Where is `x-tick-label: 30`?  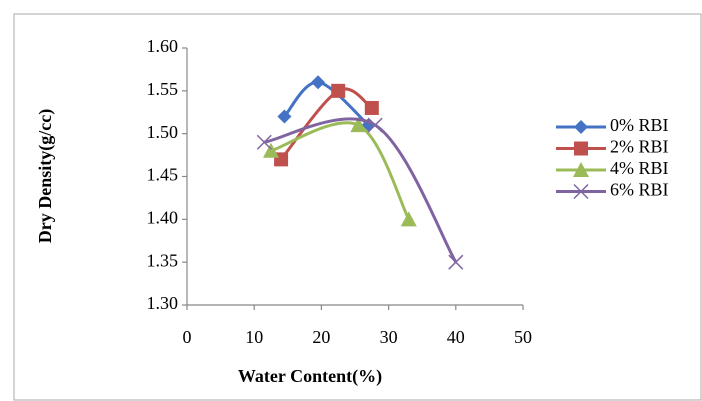 x-tick-label: 30 is located at coordinates (389, 337).